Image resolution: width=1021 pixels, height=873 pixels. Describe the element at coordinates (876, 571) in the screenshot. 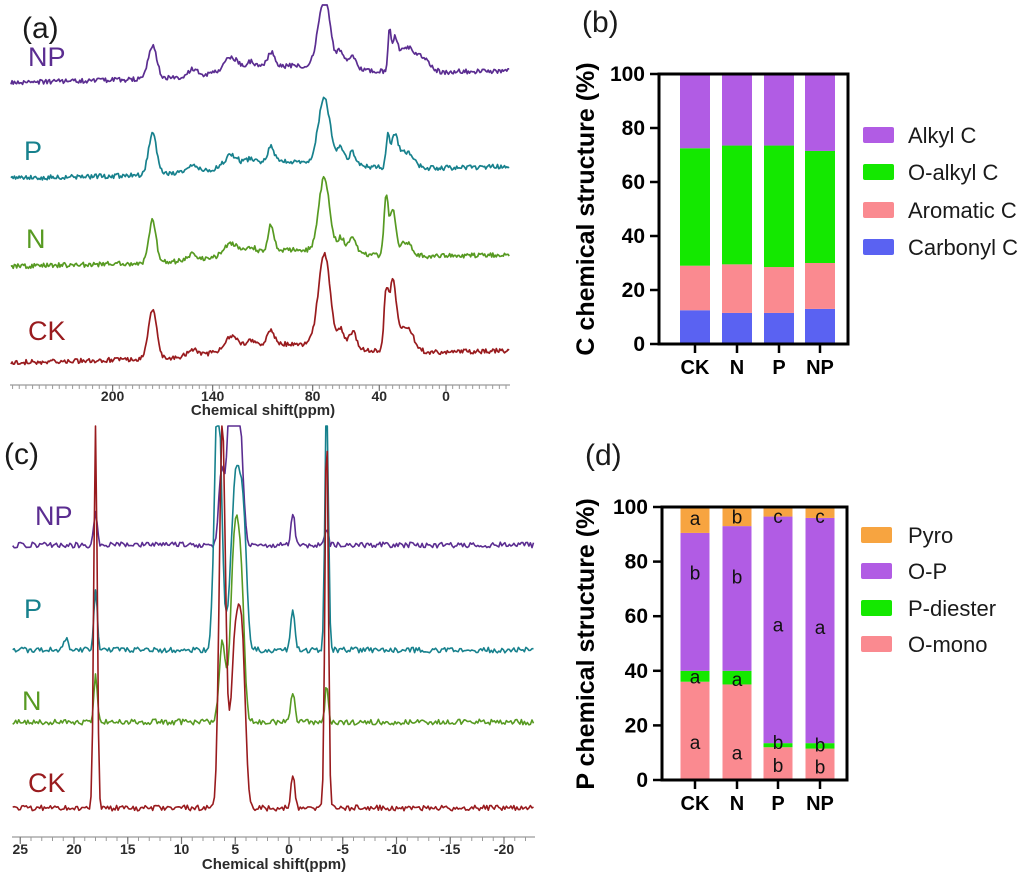

I see `legend-swatch-O-P` at that location.